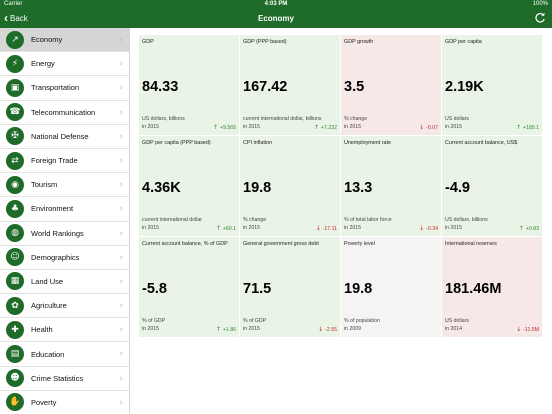 The height and width of the screenshot is (414, 552). I want to click on indicator-year: in 2015, so click(353, 127).